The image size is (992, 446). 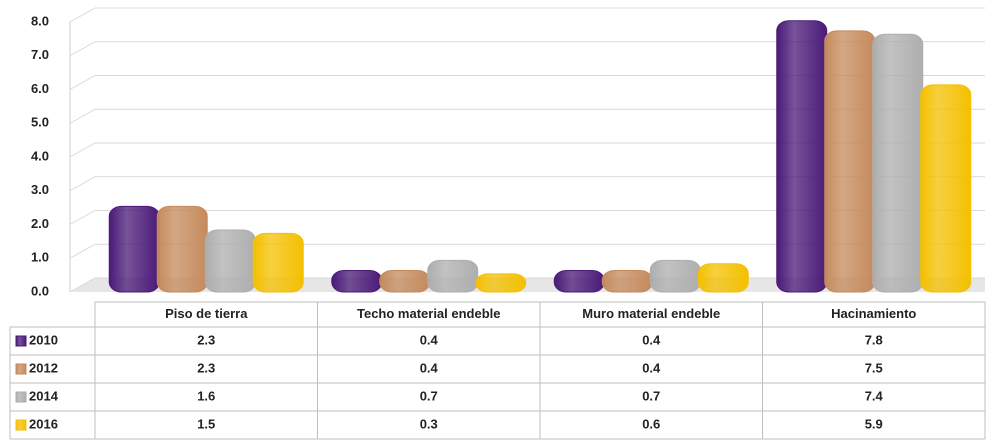 I want to click on y-tick-label: 3.0, so click(x=40, y=189).